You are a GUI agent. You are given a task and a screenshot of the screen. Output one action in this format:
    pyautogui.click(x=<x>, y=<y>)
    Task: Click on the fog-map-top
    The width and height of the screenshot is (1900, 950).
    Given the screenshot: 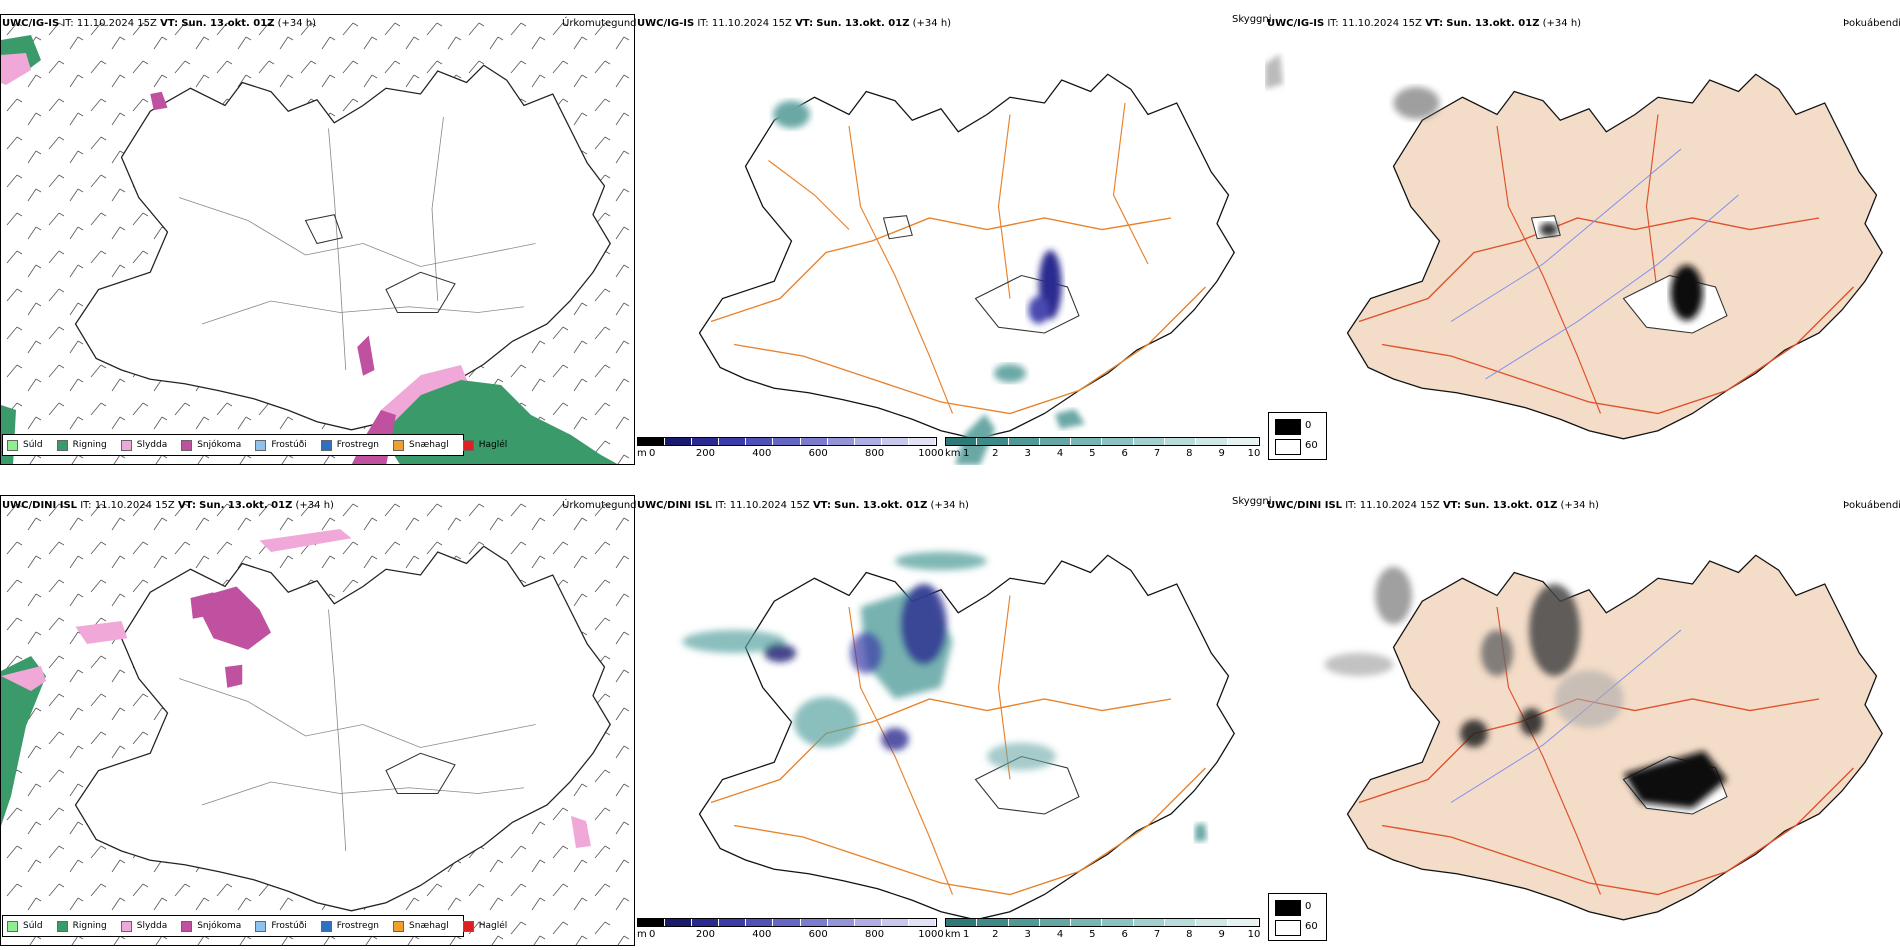 What is the action you would take?
    pyautogui.click(x=1574, y=247)
    